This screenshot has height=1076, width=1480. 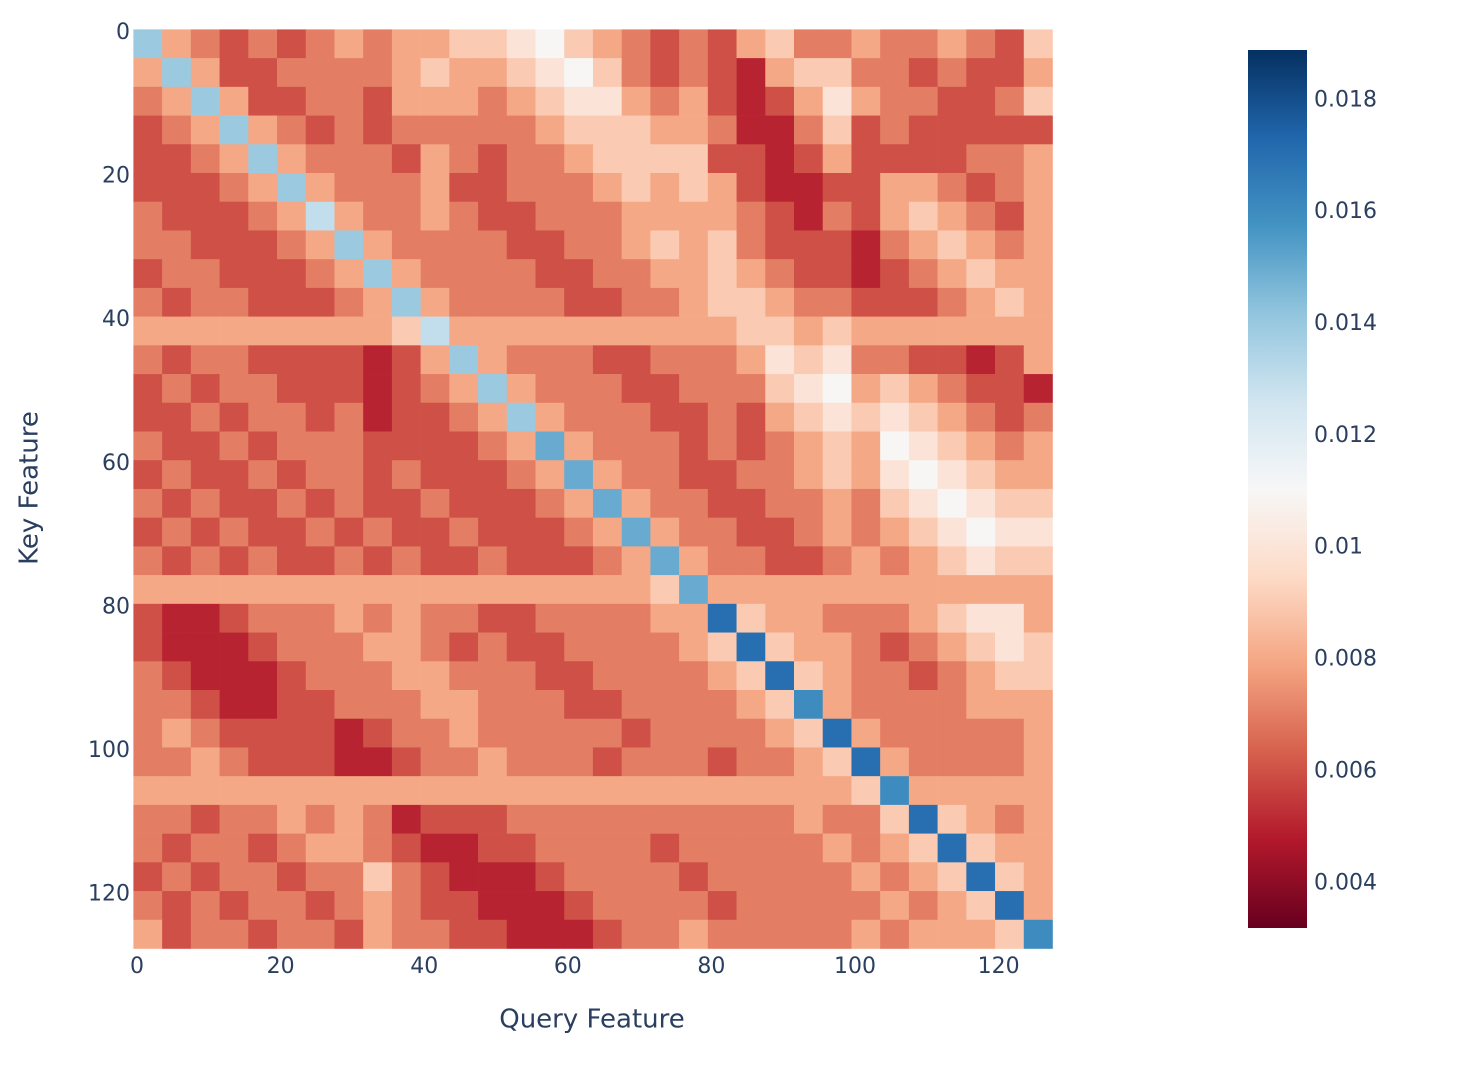 I want to click on y-tick-label: 60, so click(x=116, y=463).